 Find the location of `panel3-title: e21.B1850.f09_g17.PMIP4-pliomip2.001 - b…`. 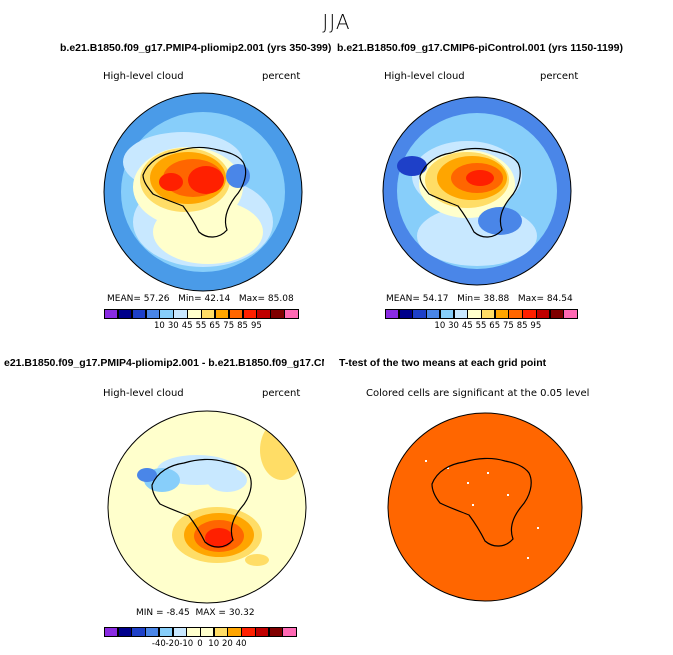

panel3-title: e21.B1850.f09_g17.PMIP4-pliomip2.001 - b… is located at coordinates (164, 363).